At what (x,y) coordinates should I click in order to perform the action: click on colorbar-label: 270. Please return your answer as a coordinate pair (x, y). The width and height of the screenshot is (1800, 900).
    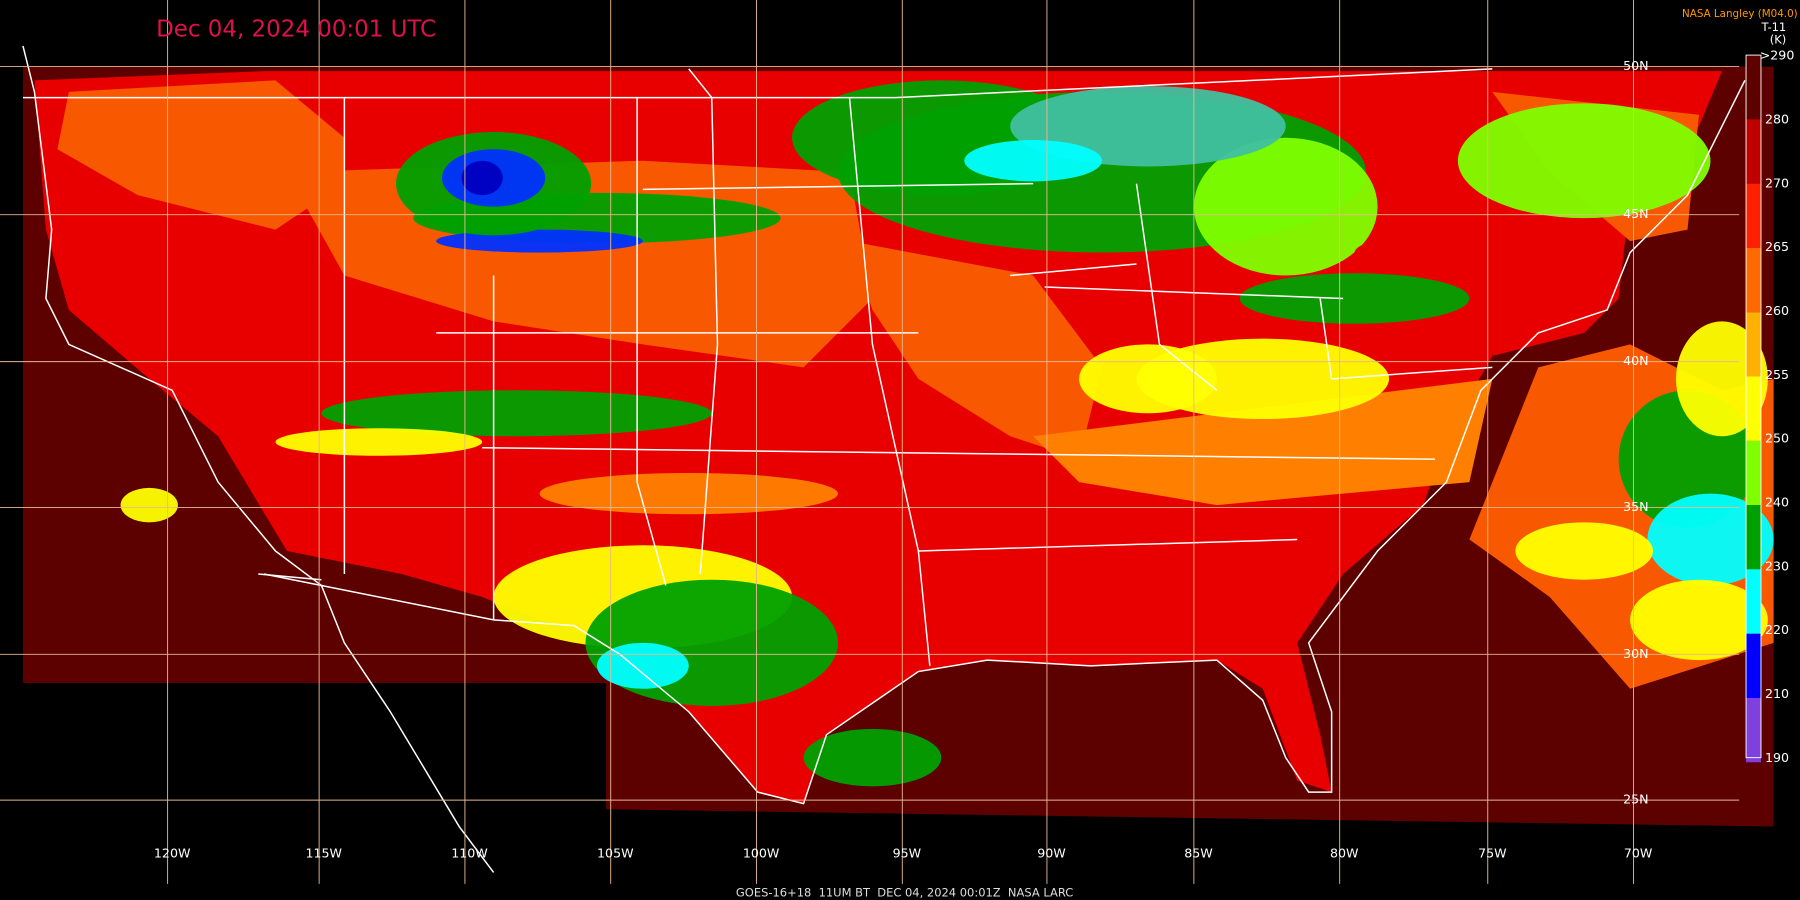
    Looking at the image, I should click on (1777, 182).